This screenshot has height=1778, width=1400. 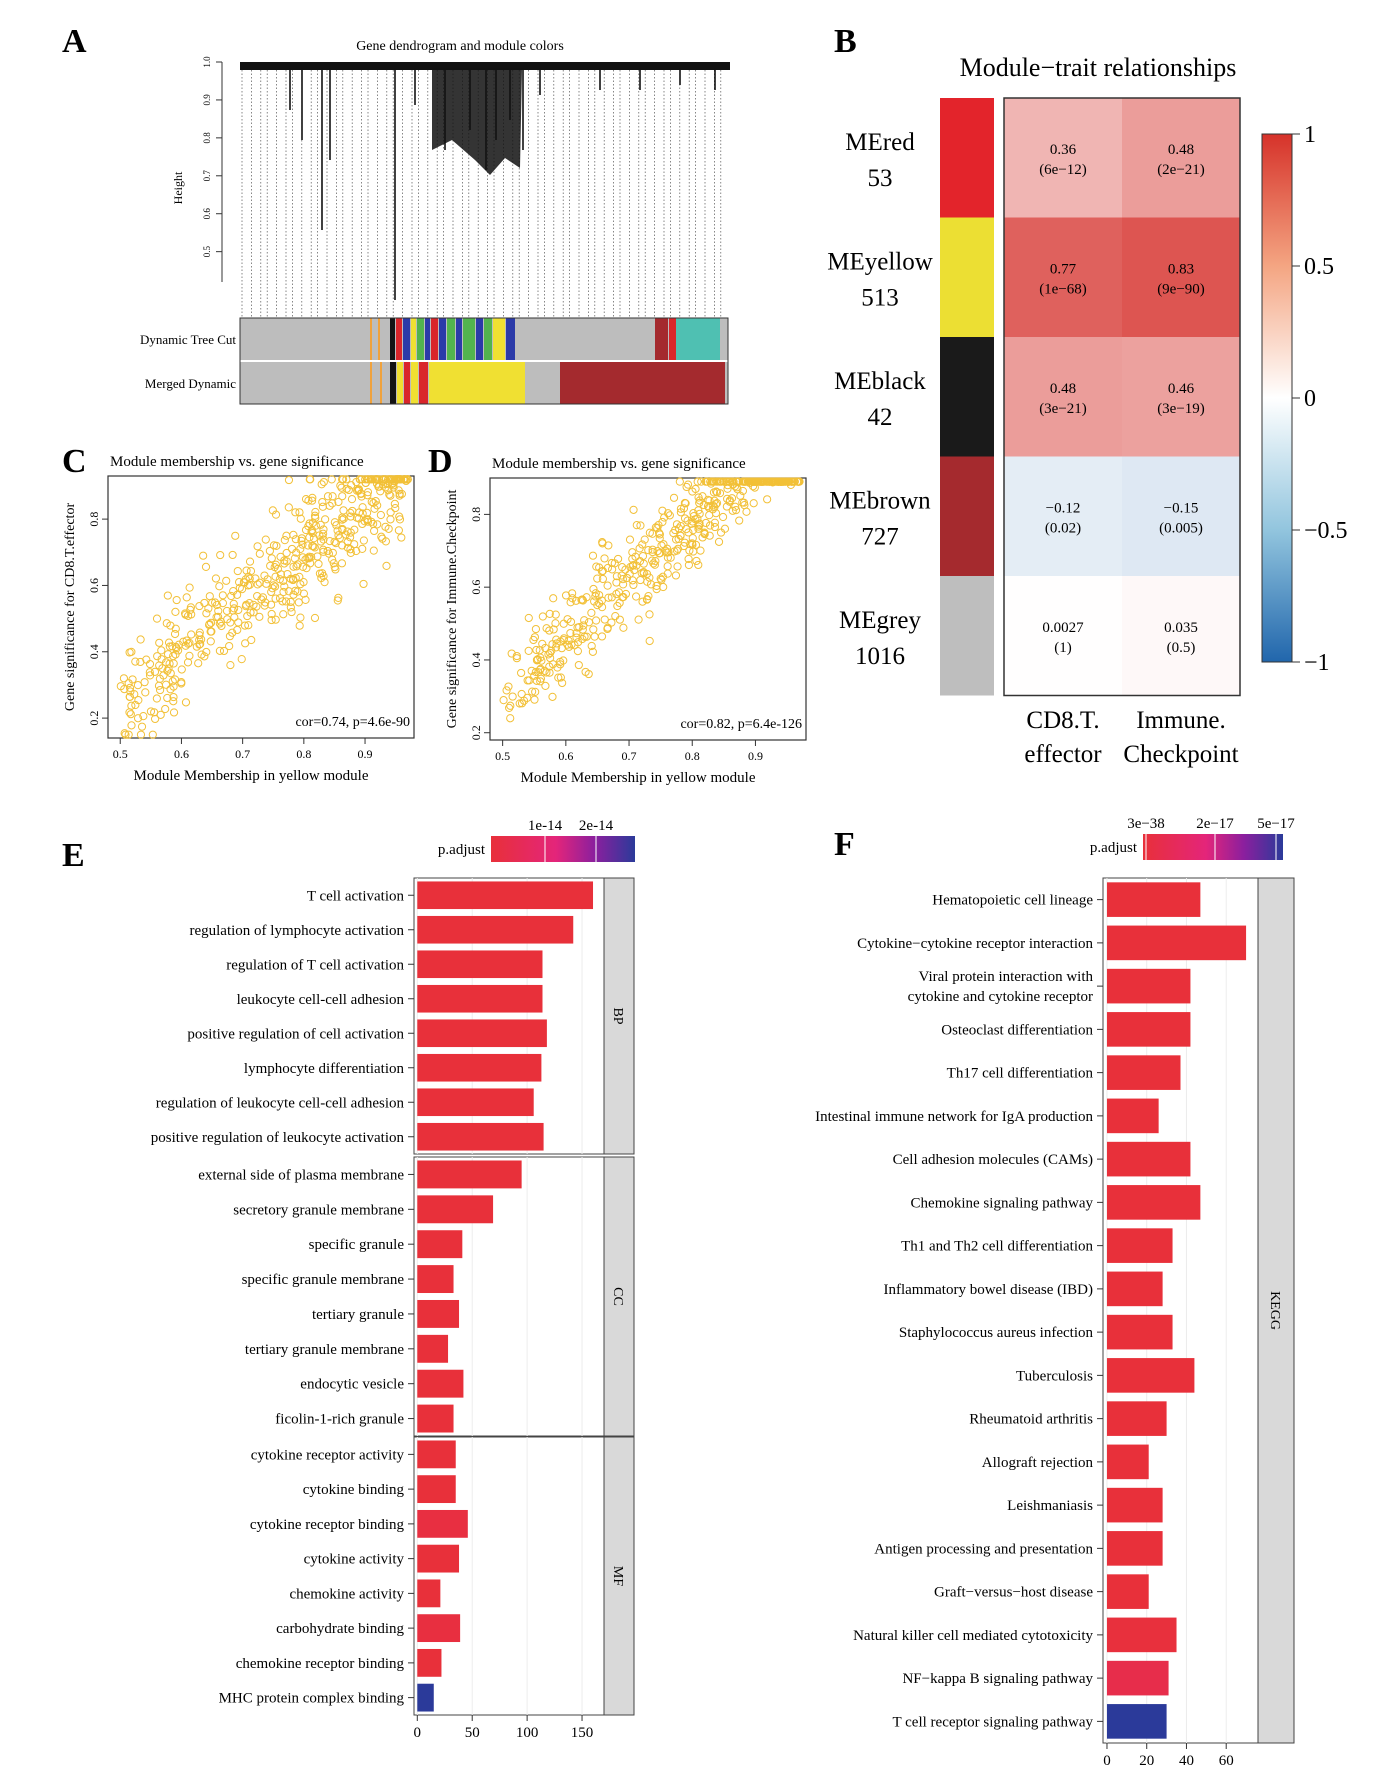 What do you see at coordinates (460, 46) in the screenshot?
I see `dendrogram-title: Gene dendrogram and module colors` at bounding box center [460, 46].